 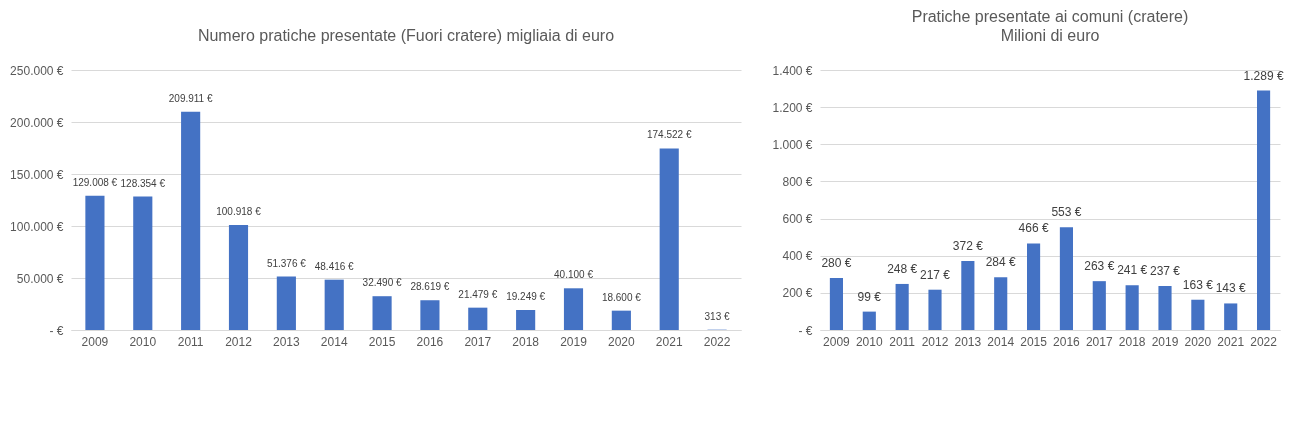 I want to click on chart-subtitle: Milioni di euro, so click(x=1050, y=35).